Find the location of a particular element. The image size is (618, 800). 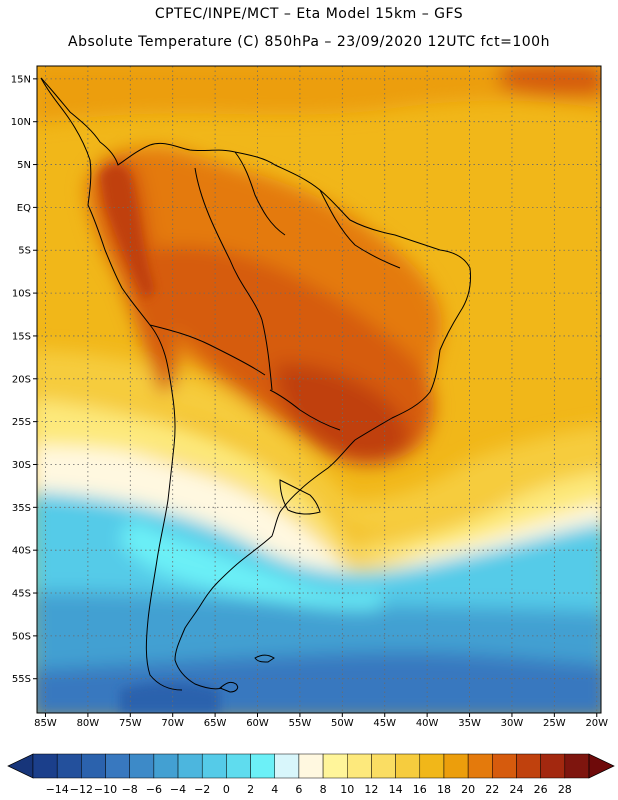

lat-tick-label: 35S is located at coordinates (21, 508).